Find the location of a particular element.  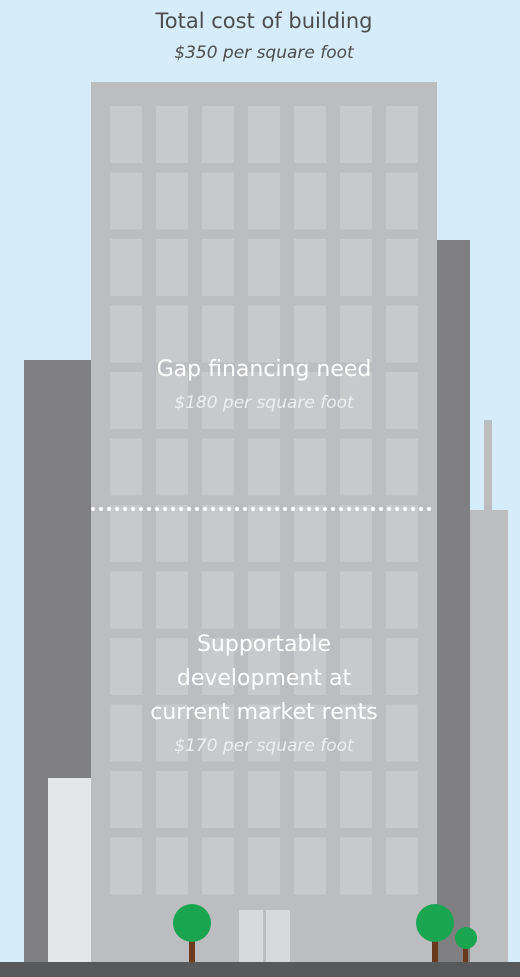

section-label: Supportable is located at coordinates (264, 644).